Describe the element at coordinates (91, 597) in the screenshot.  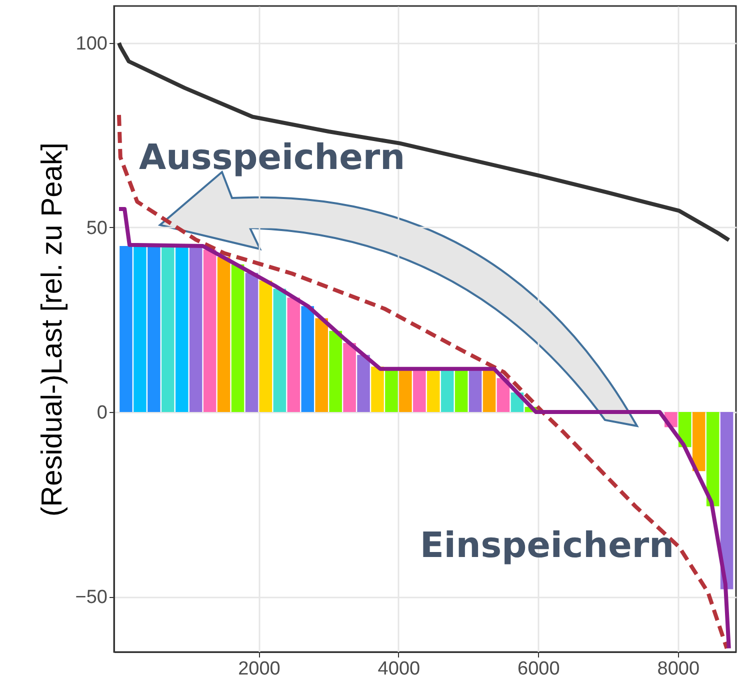
I see `y-tick-label: −50` at that location.